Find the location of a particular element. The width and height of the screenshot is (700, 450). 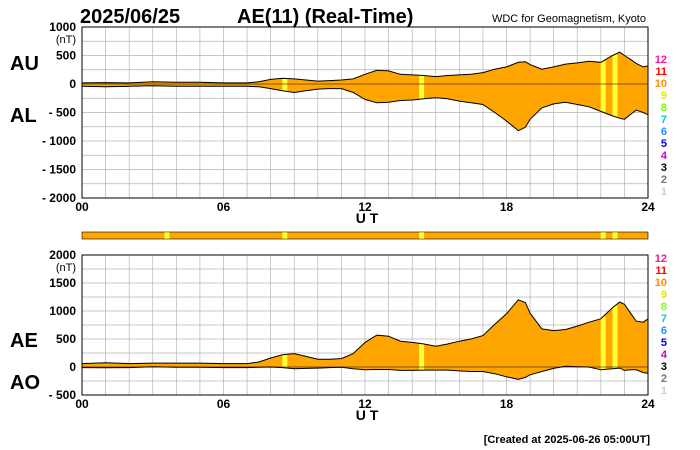

strip-band is located at coordinates (365, 235).